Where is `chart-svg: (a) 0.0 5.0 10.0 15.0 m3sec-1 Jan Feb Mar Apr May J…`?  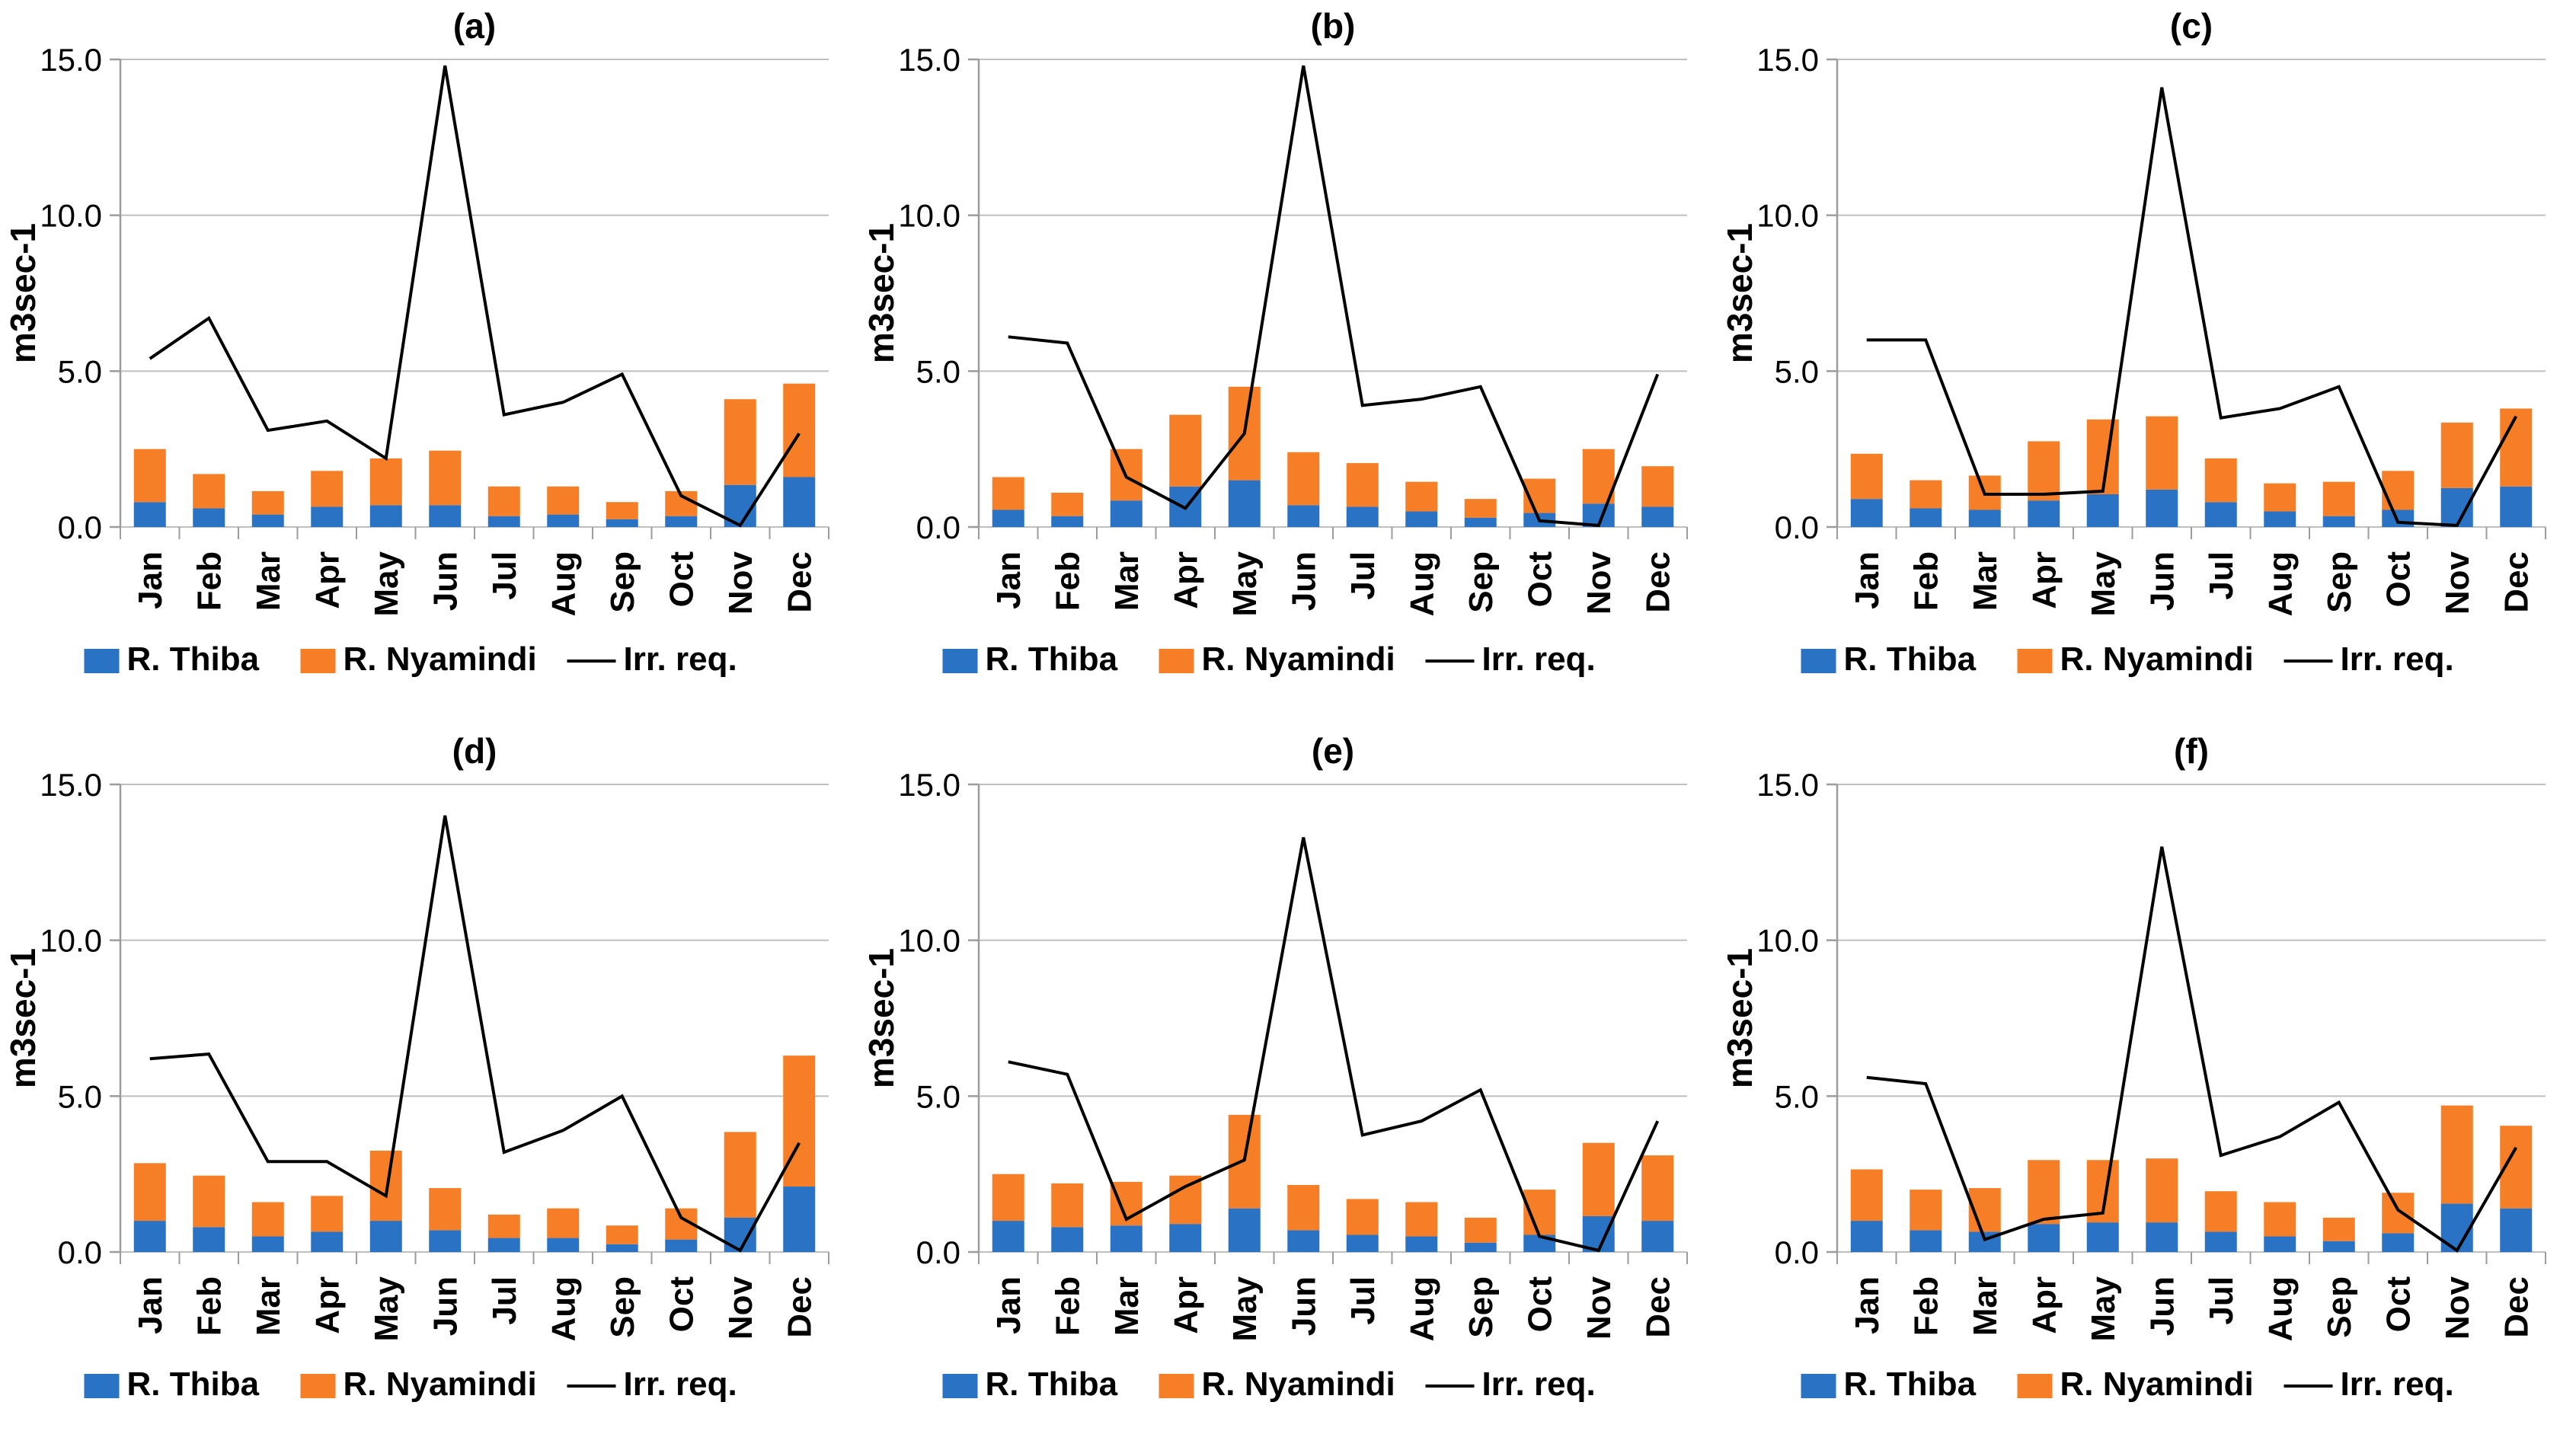 chart-svg: (a) 0.0 5.0 10.0 15.0 m3sec-1 Jan Feb Mar Apr May J… is located at coordinates (416, 342).